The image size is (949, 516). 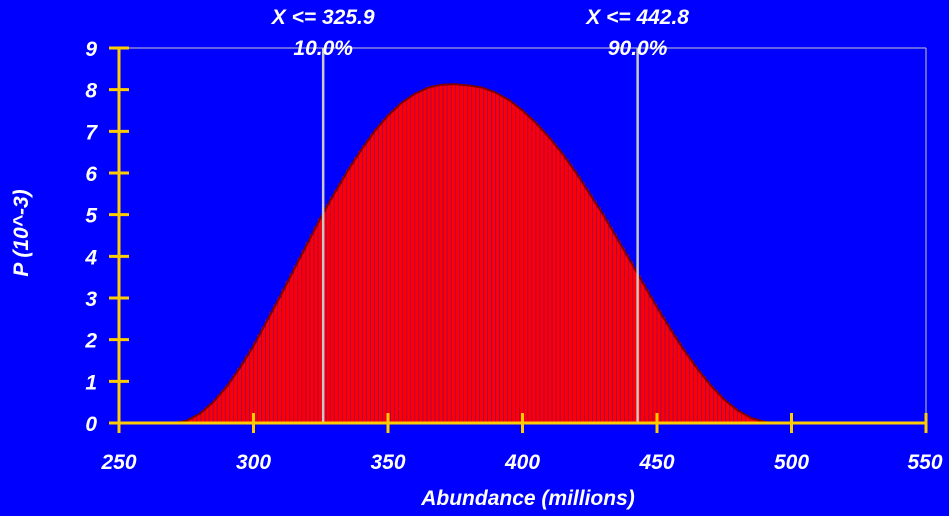 What do you see at coordinates (91, 216) in the screenshot?
I see `y-tick-label: 5` at bounding box center [91, 216].